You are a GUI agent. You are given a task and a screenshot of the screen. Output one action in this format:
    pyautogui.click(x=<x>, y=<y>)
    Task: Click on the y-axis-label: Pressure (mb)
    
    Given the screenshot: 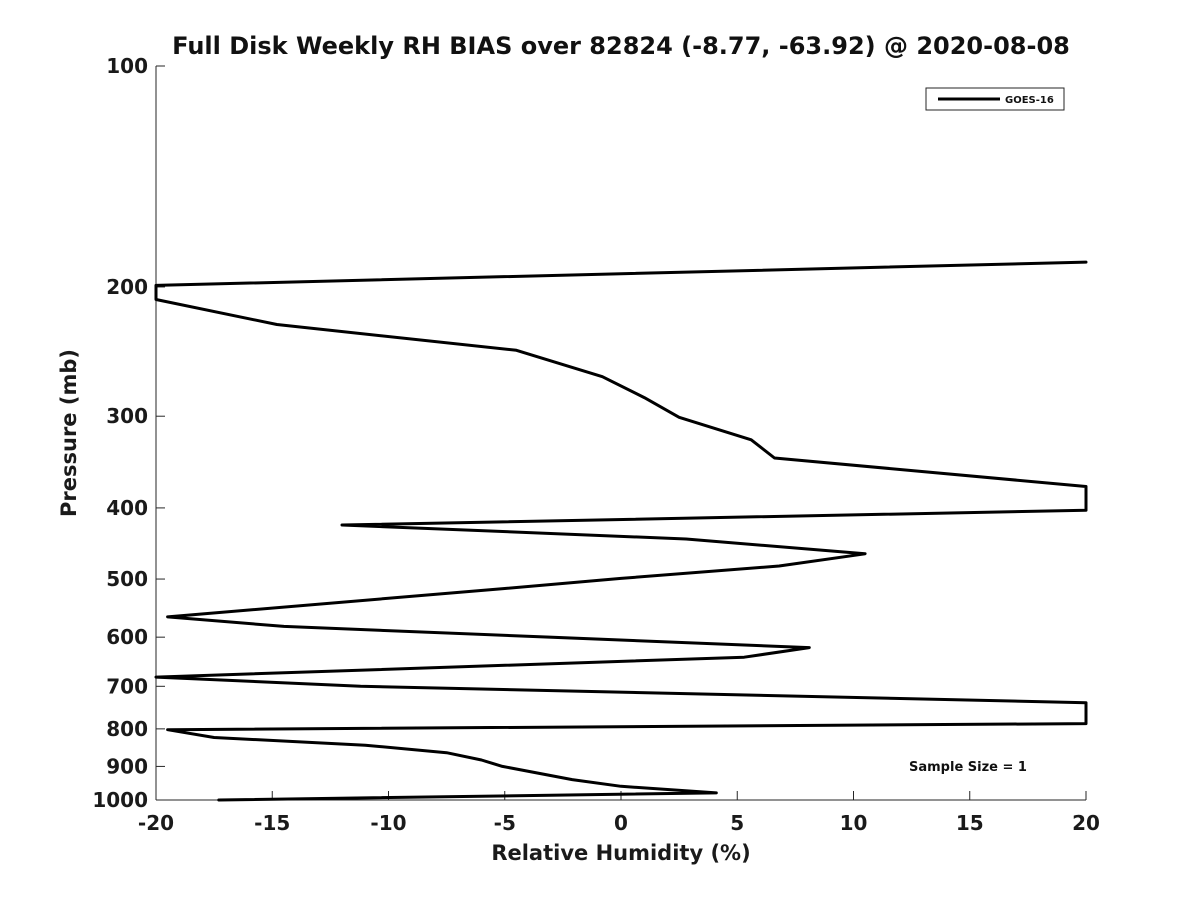 What is the action you would take?
    pyautogui.click(x=69, y=433)
    